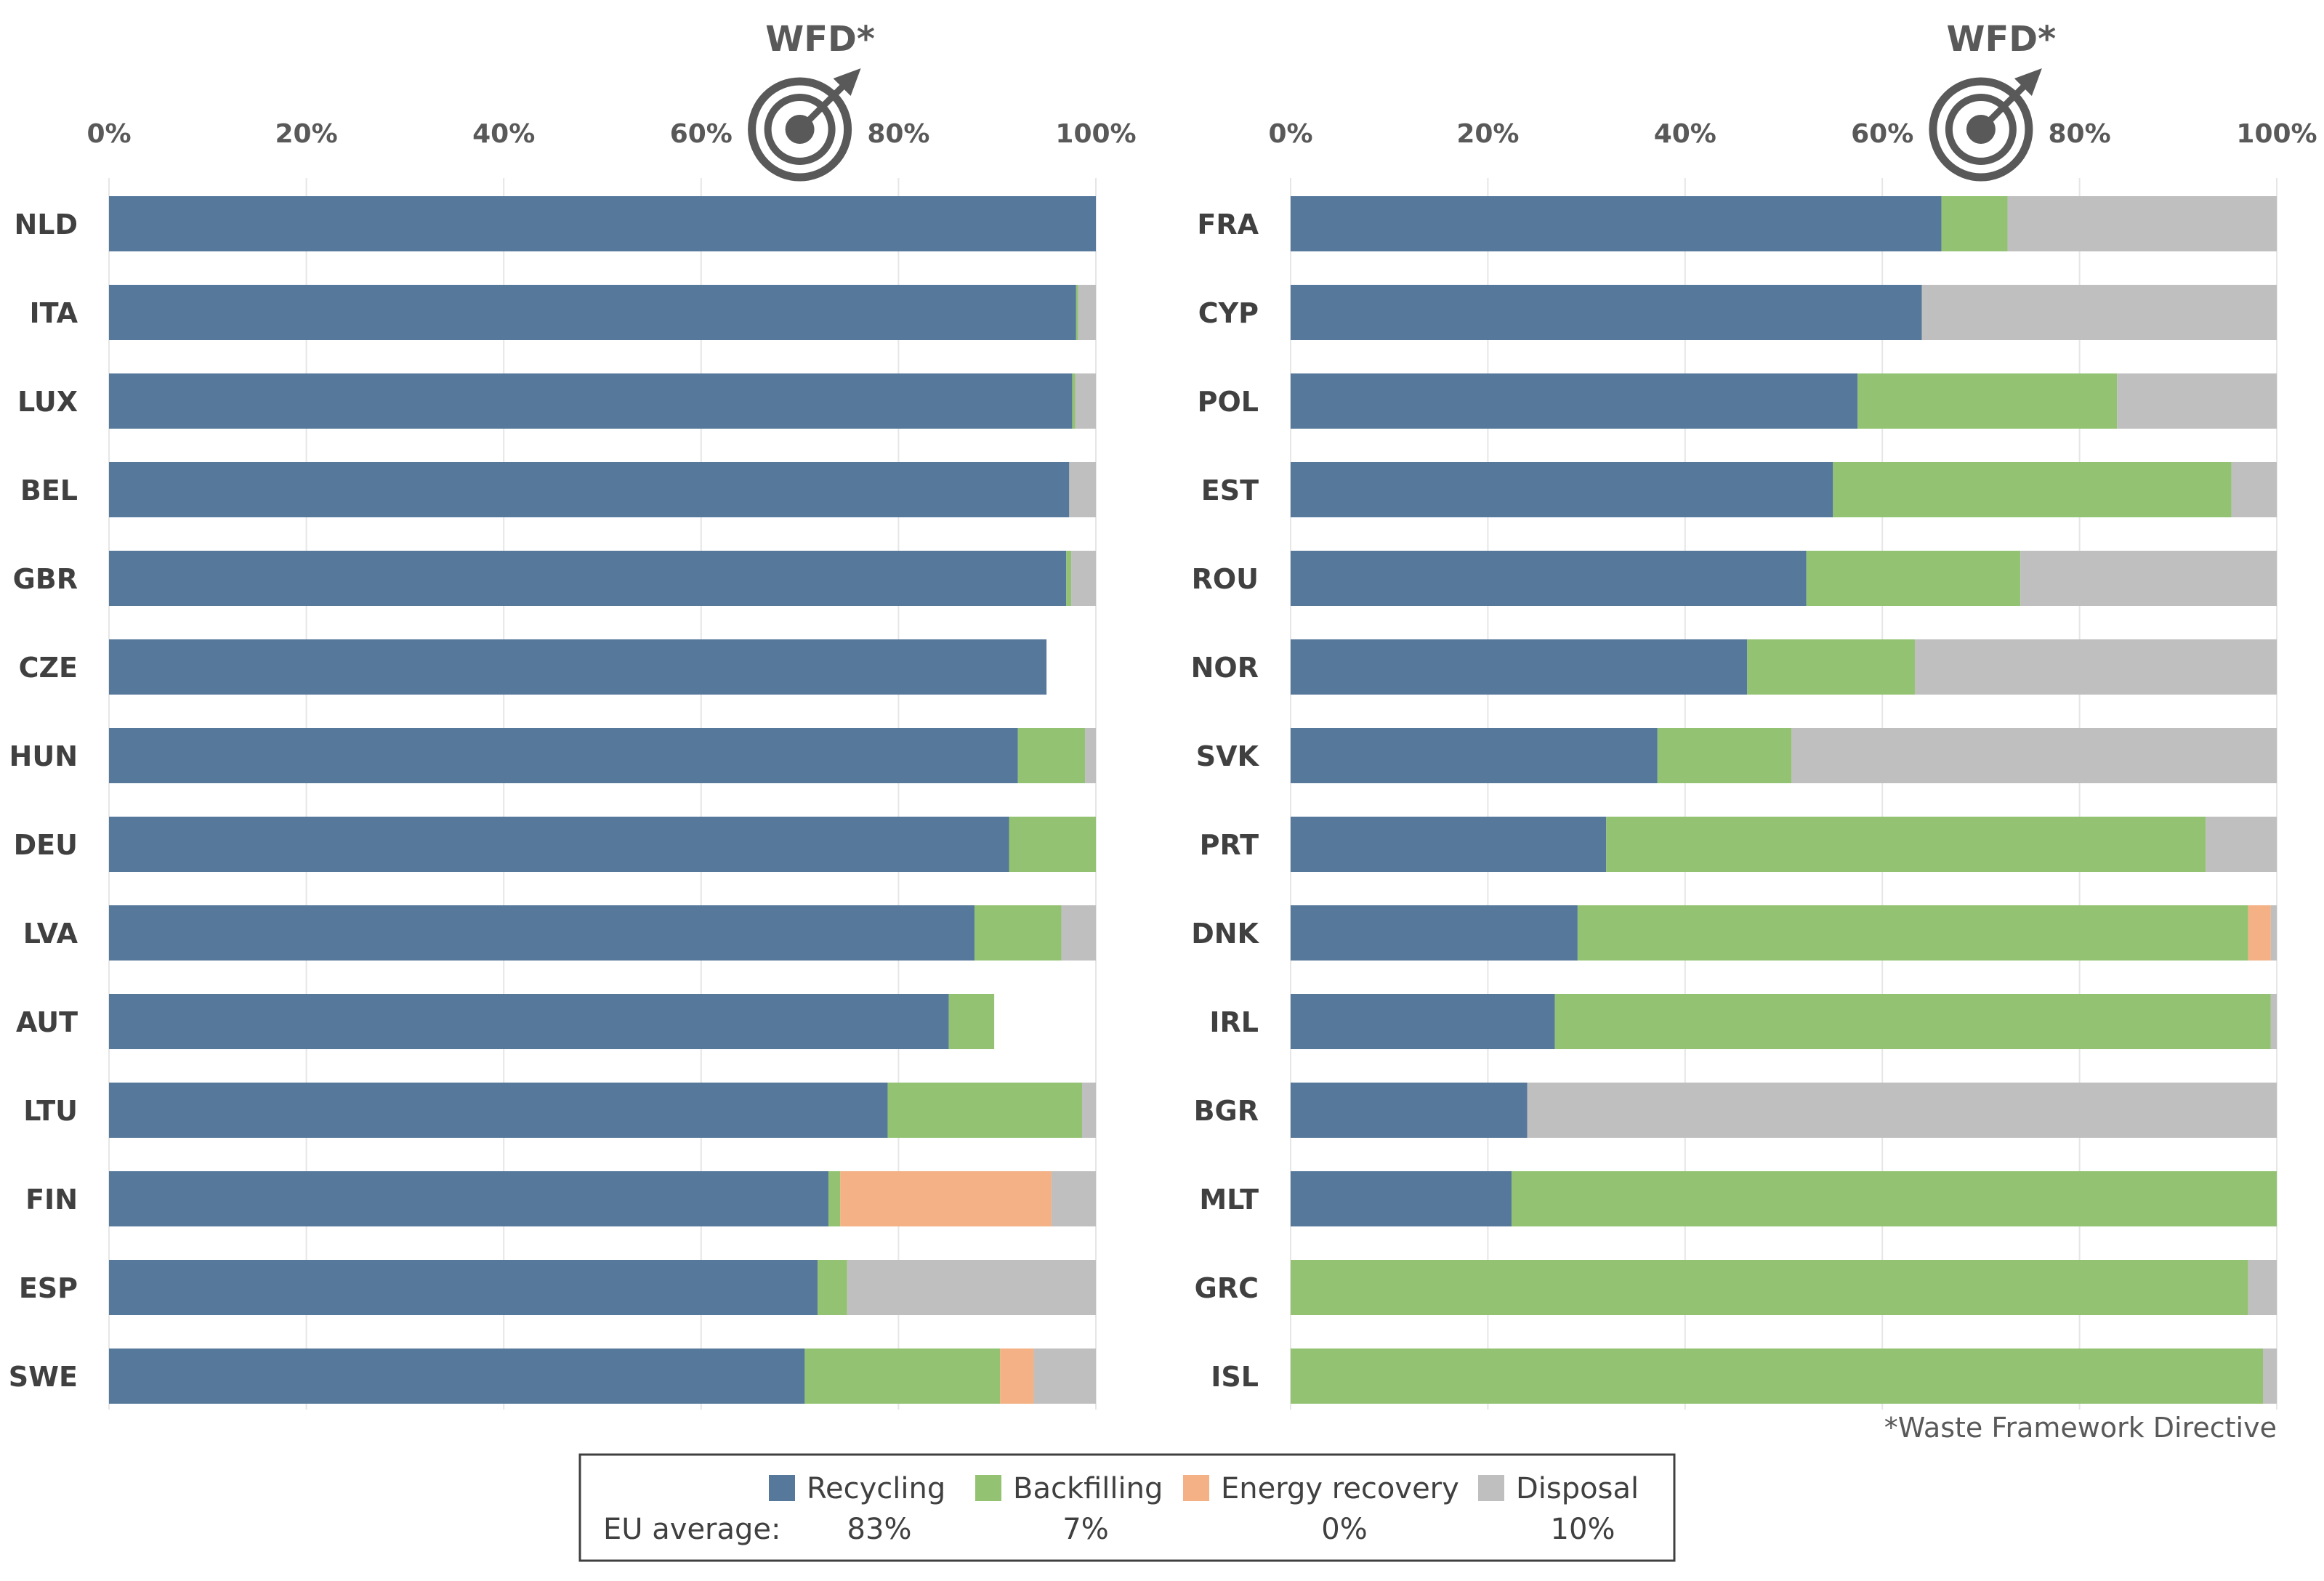  What do you see at coordinates (457, 1376) in the screenshot?
I see `bar-recycling-swe` at bounding box center [457, 1376].